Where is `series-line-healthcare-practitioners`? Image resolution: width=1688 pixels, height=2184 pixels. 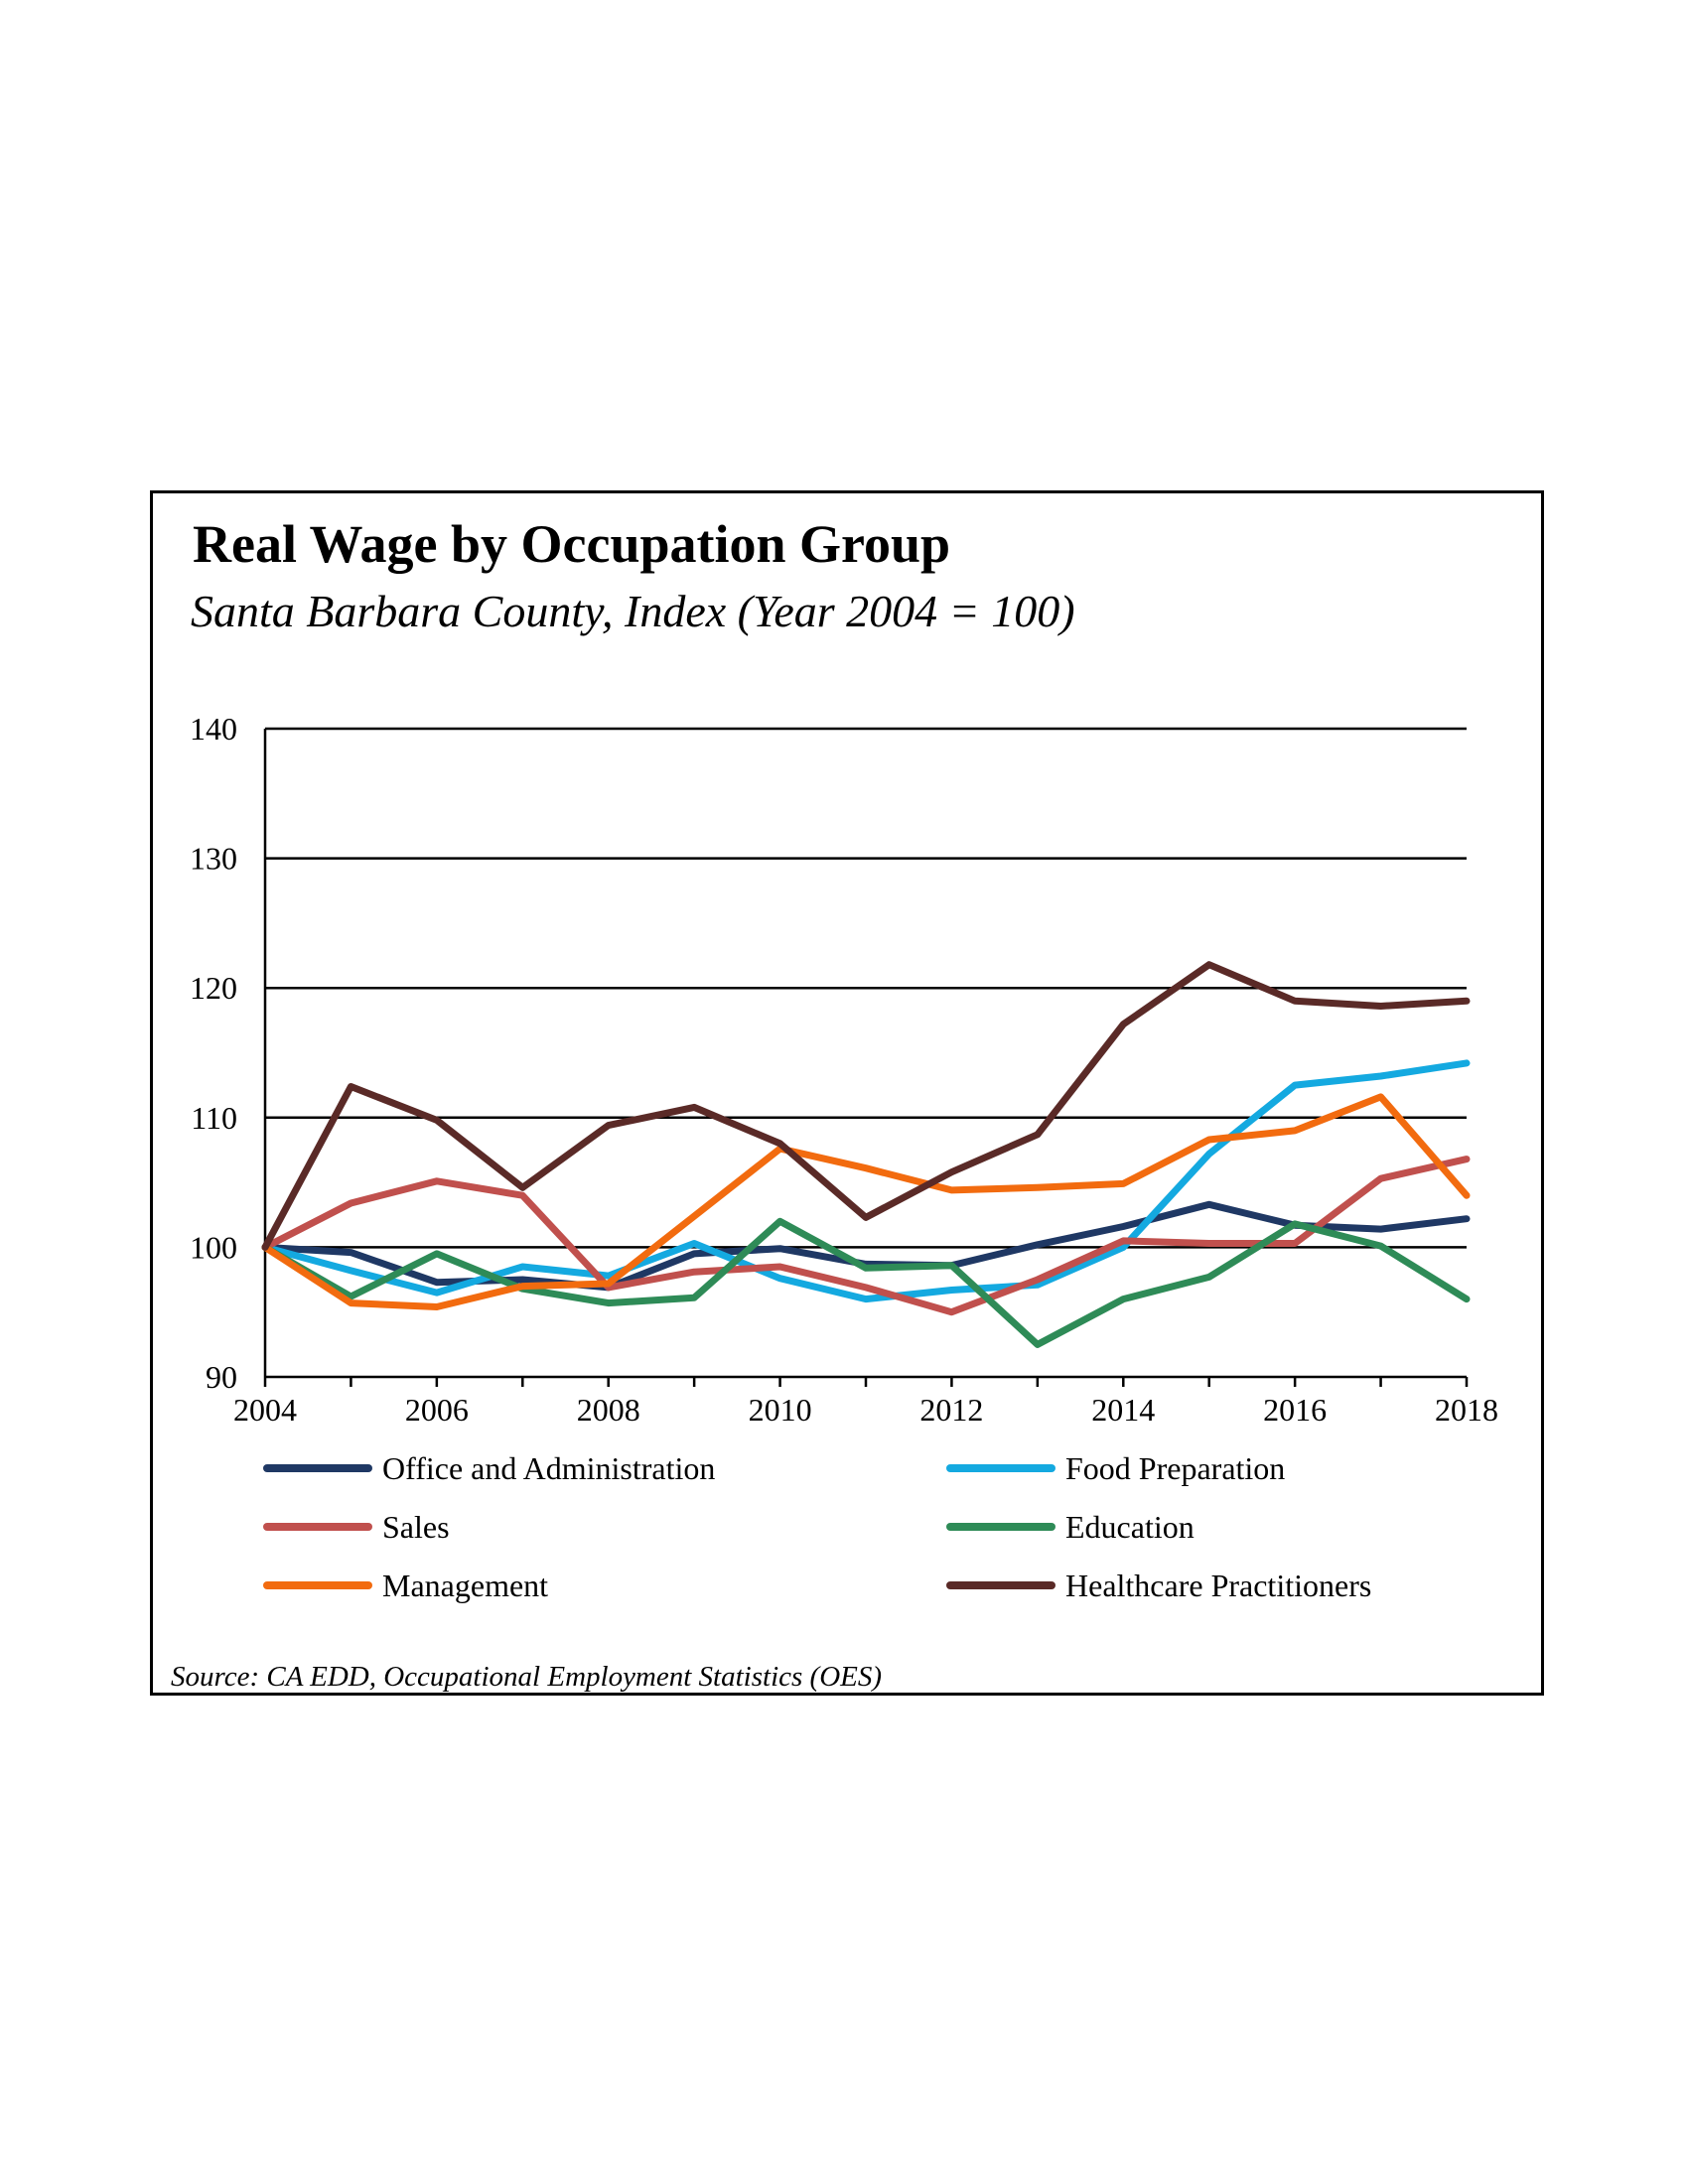
series-line-healthcare-practitioners is located at coordinates (866, 1106).